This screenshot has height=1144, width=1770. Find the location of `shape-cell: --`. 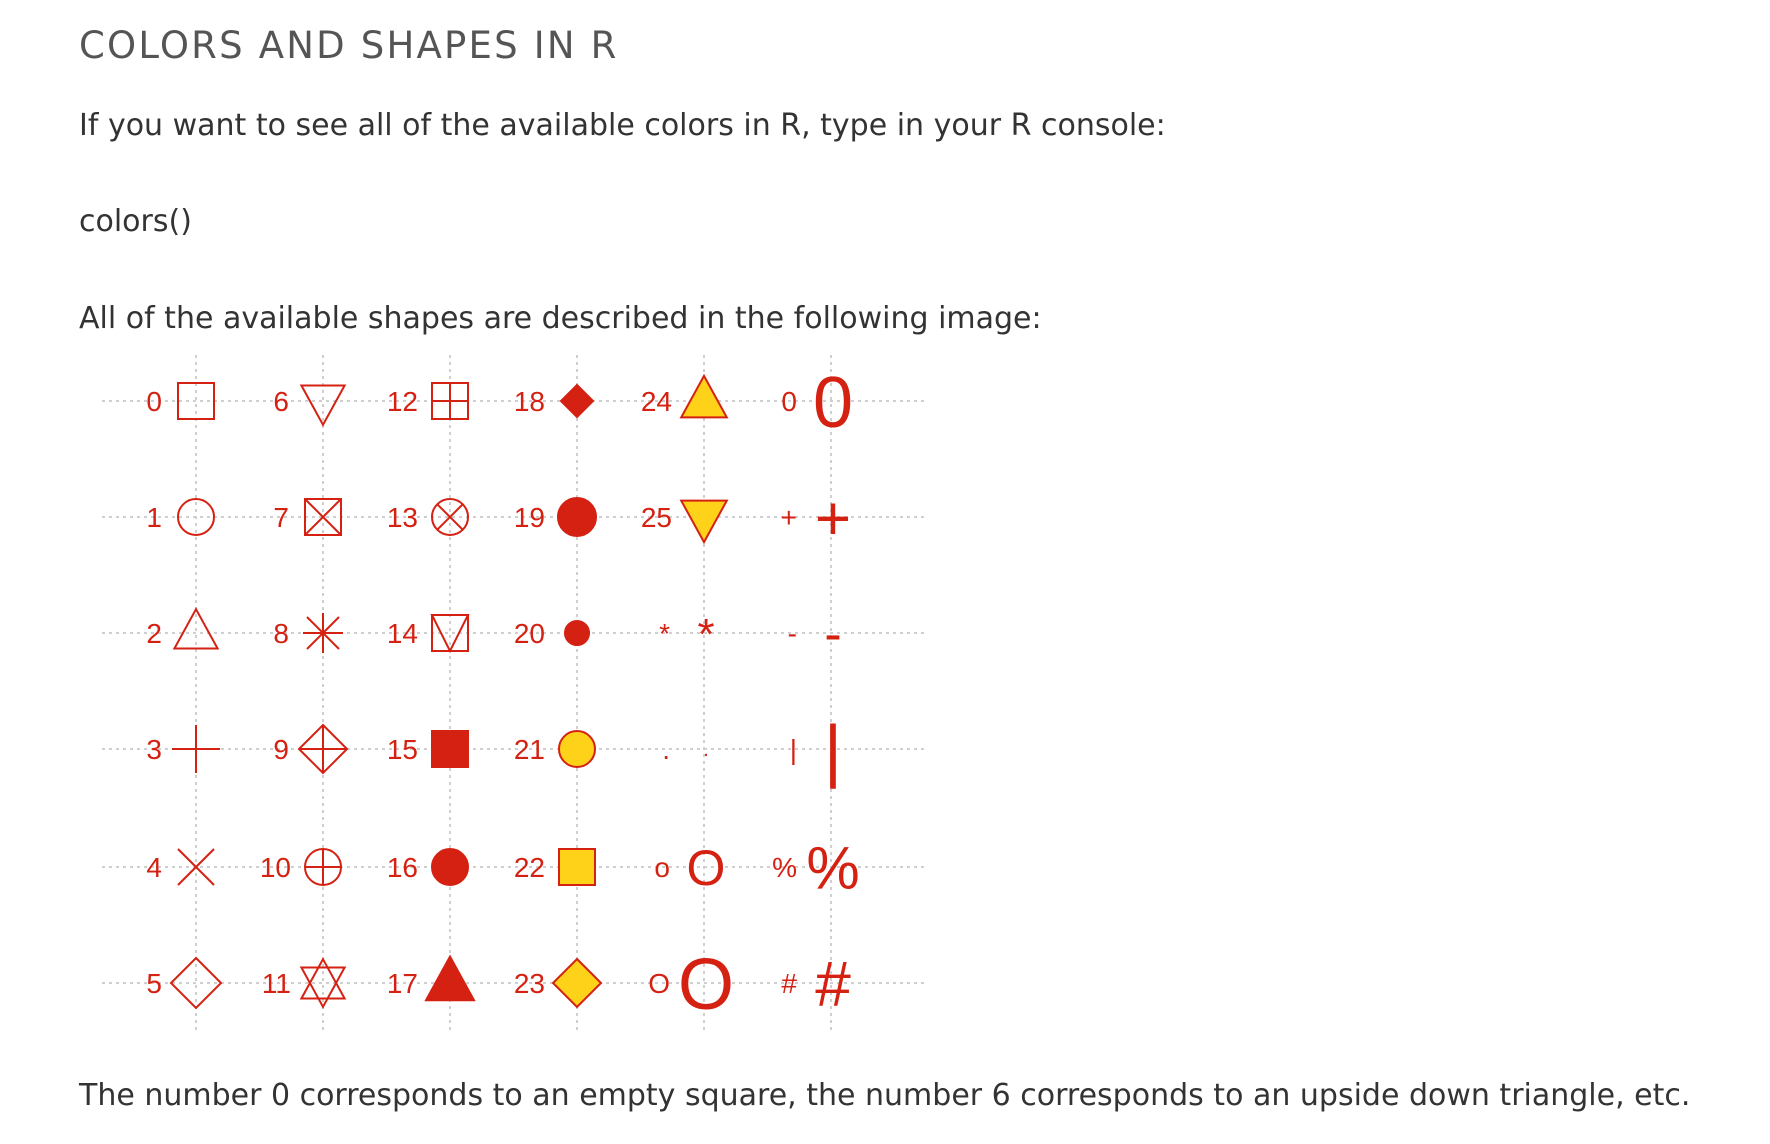

shape-cell: -- is located at coordinates (815, 635).